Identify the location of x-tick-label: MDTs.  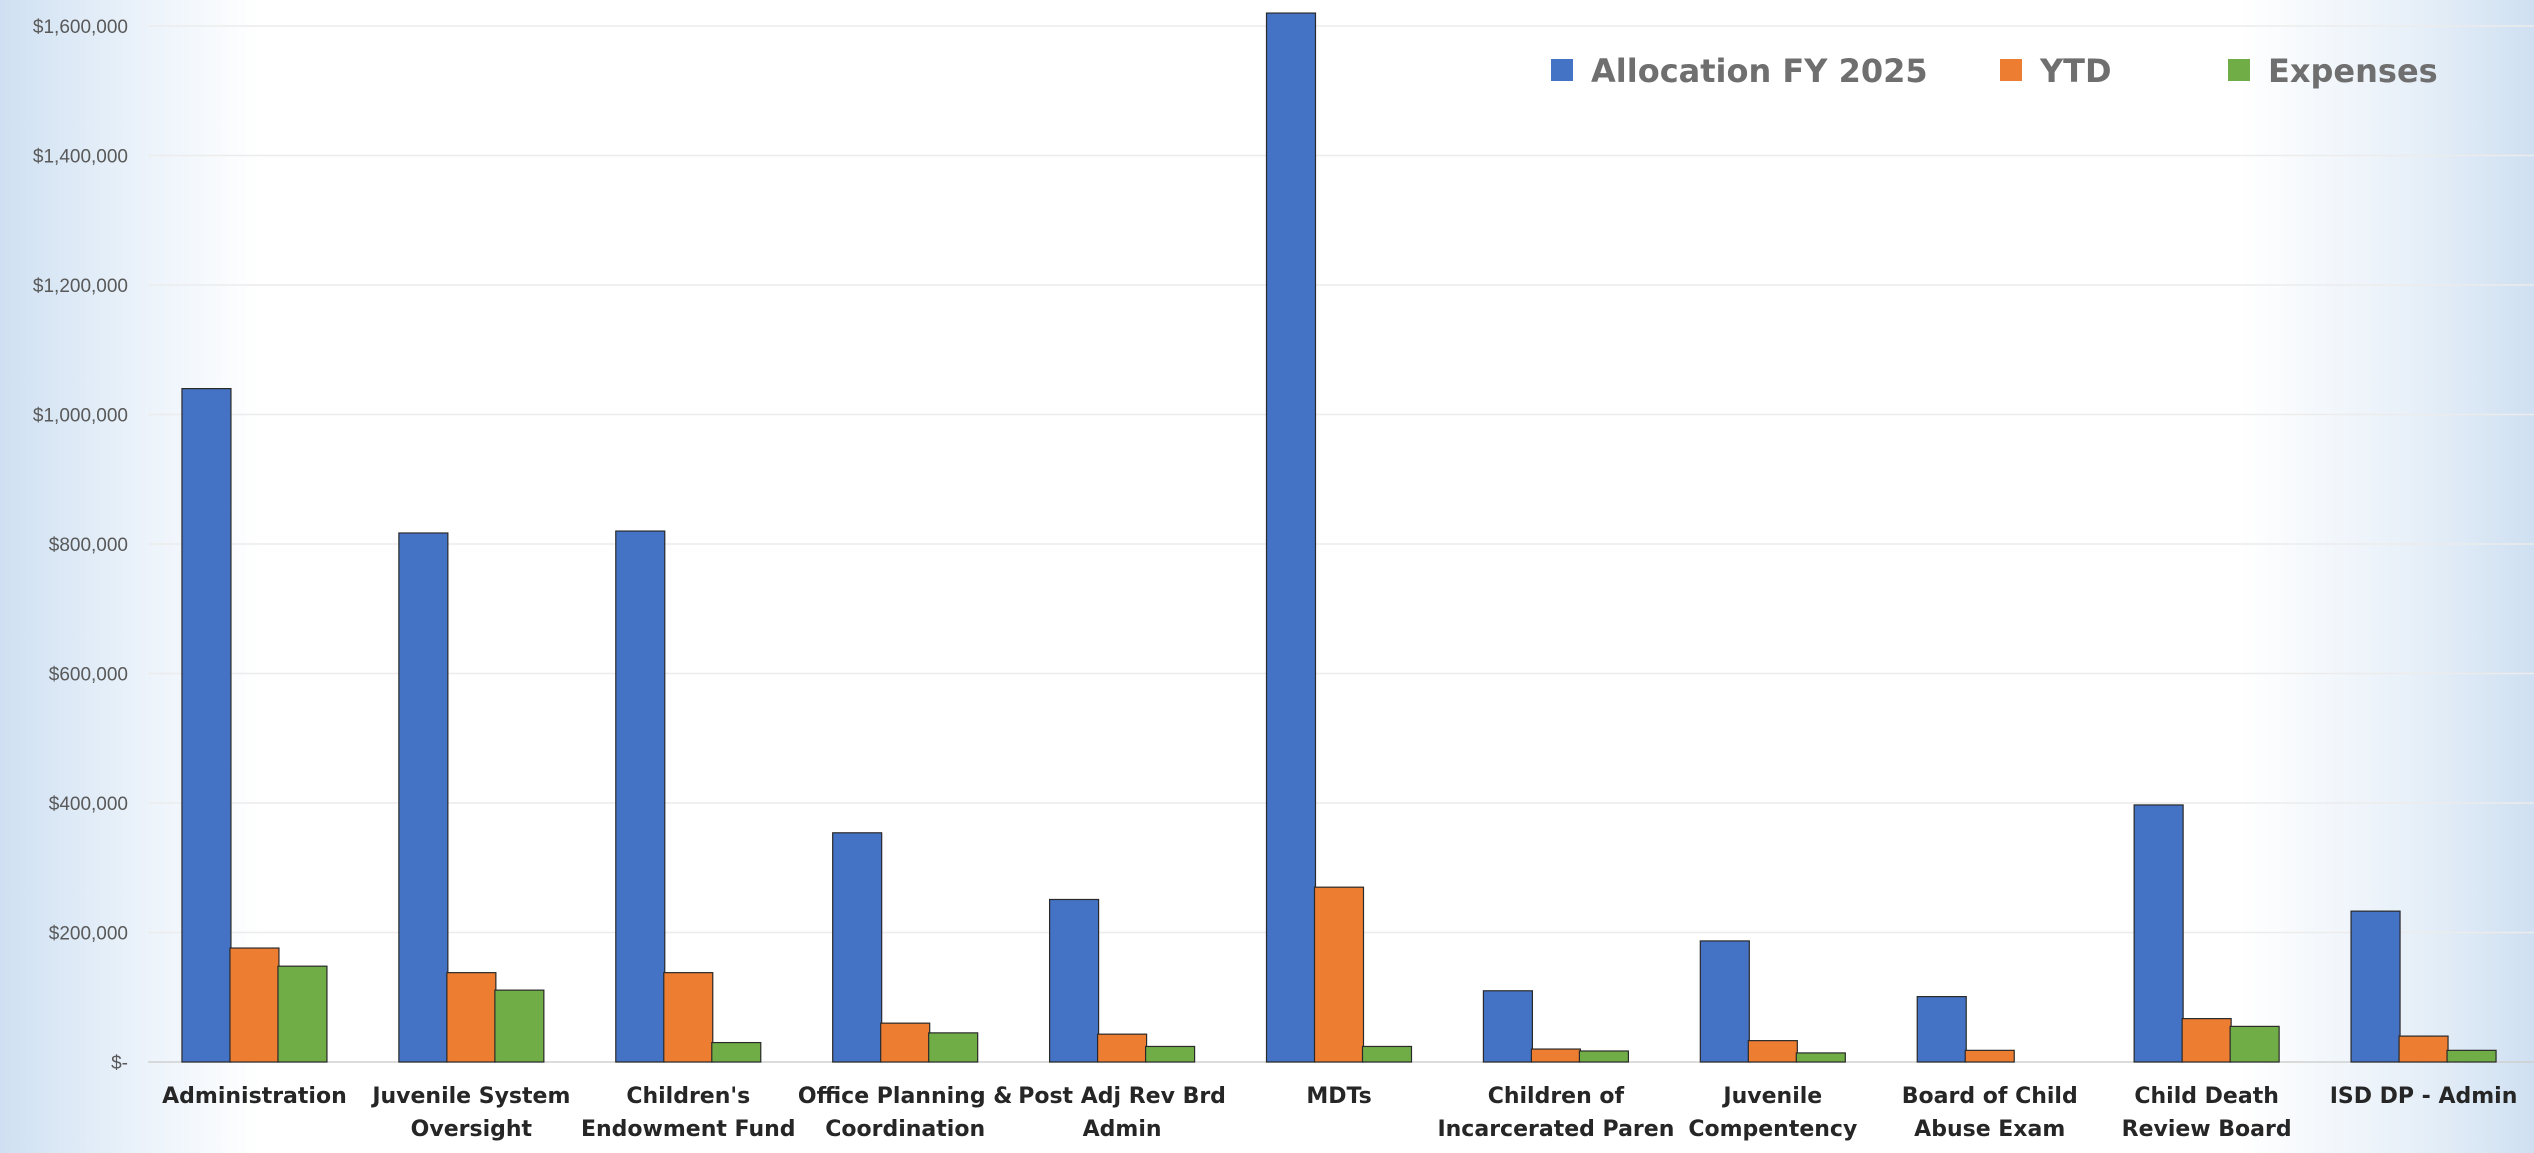
(1338, 1096).